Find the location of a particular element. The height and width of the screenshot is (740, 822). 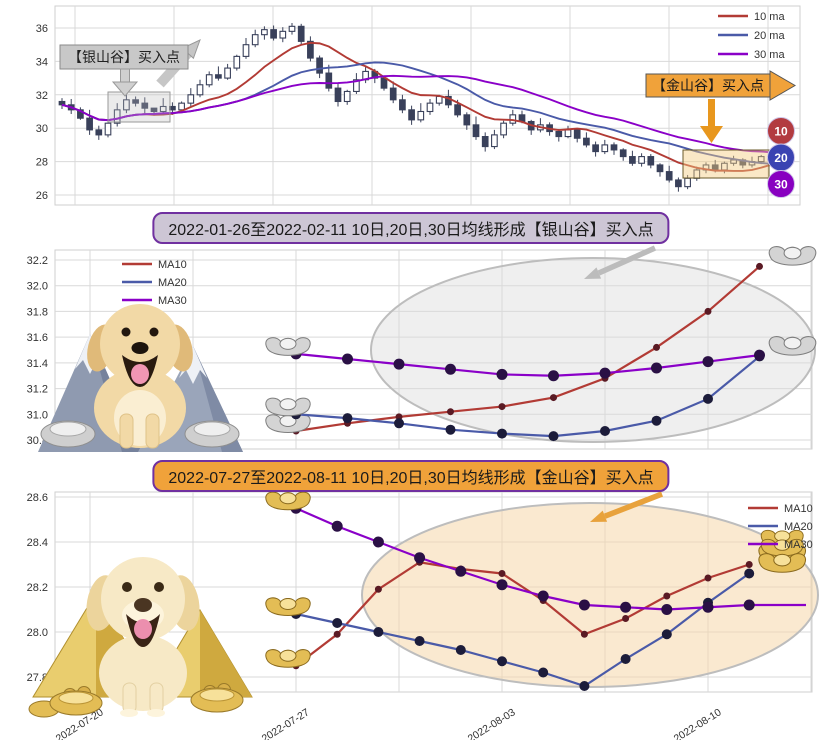

silver_valley-highlight-ellipse is located at coordinates (593, 350).